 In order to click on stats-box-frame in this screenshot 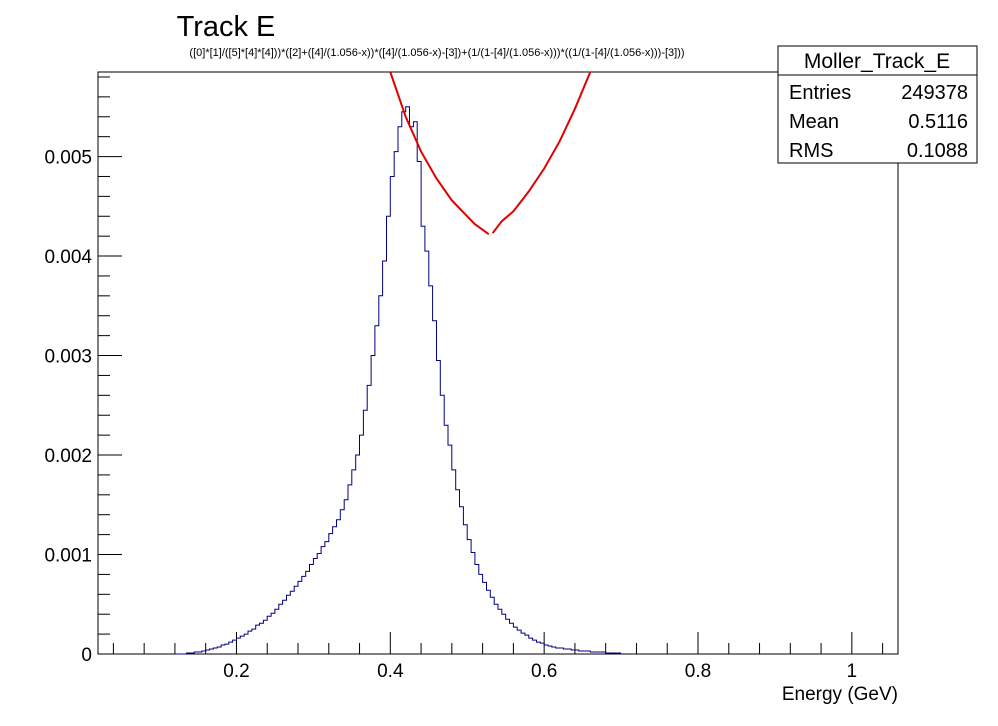, I will do `click(877, 104)`.